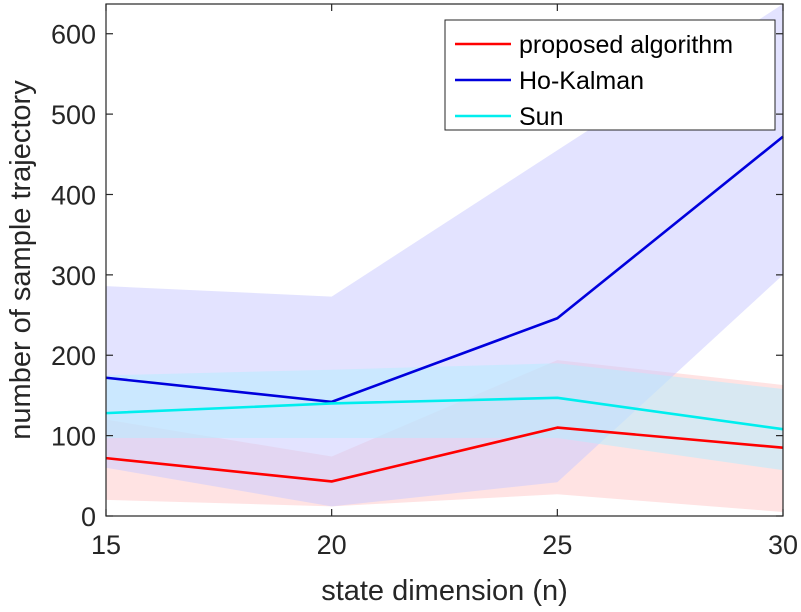  I want to click on y-tick-label: 100, so click(73, 437).